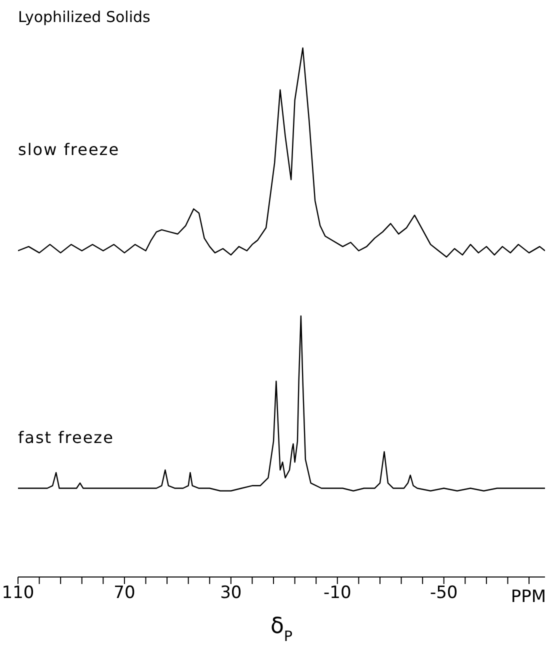  What do you see at coordinates (338, 593) in the screenshot?
I see `x-tick-label: -10` at bounding box center [338, 593].